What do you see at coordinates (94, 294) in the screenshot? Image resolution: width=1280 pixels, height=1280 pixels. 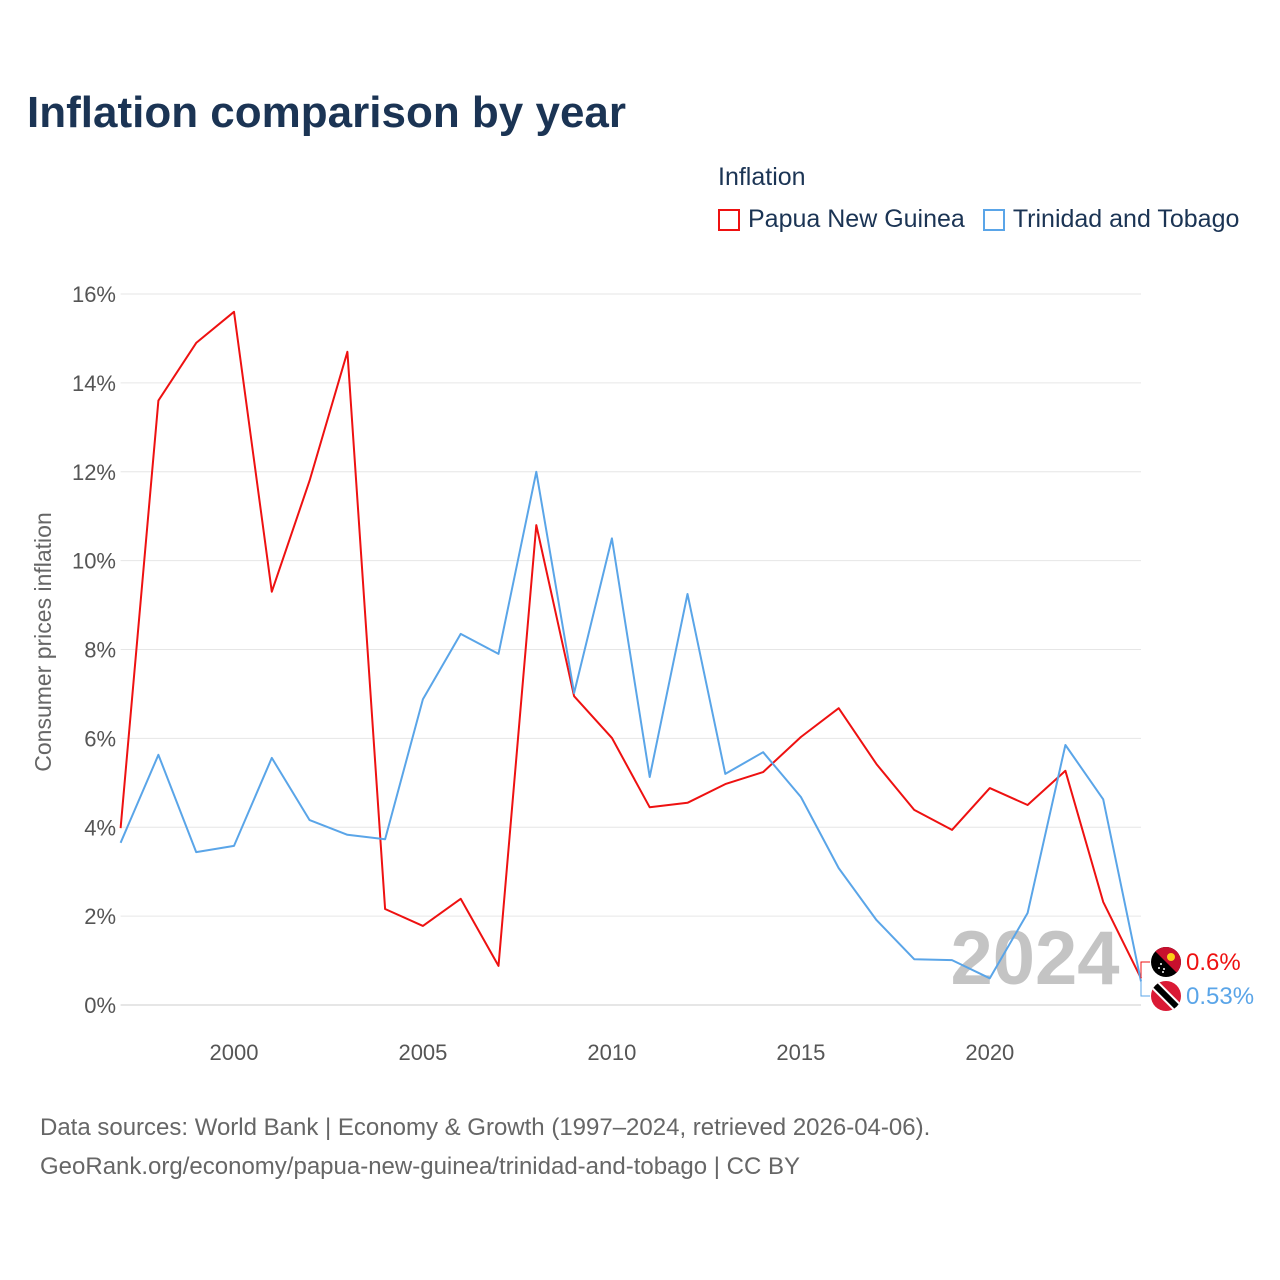 I see `y-tick-label: 16%` at bounding box center [94, 294].